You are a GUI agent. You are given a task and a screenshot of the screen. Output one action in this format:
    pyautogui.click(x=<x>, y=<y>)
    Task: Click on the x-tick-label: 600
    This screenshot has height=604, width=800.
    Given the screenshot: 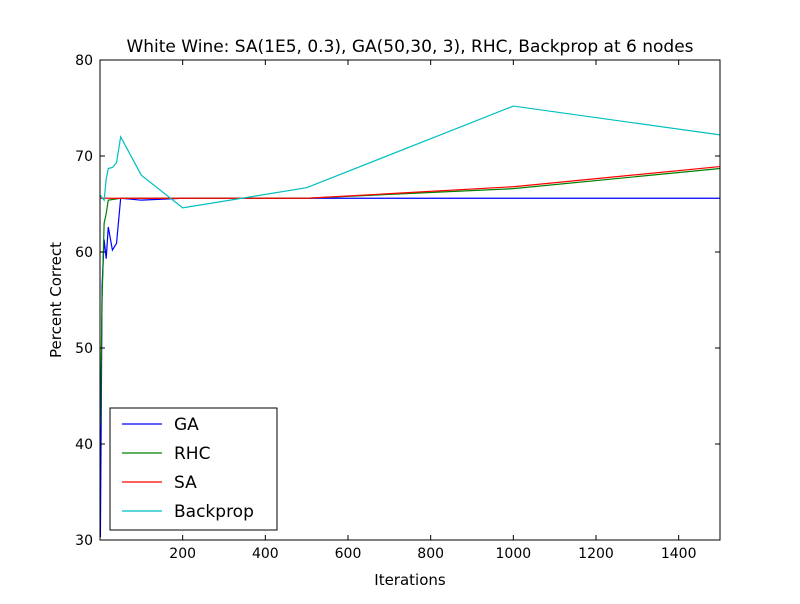 What is the action you would take?
    pyautogui.click(x=348, y=554)
    